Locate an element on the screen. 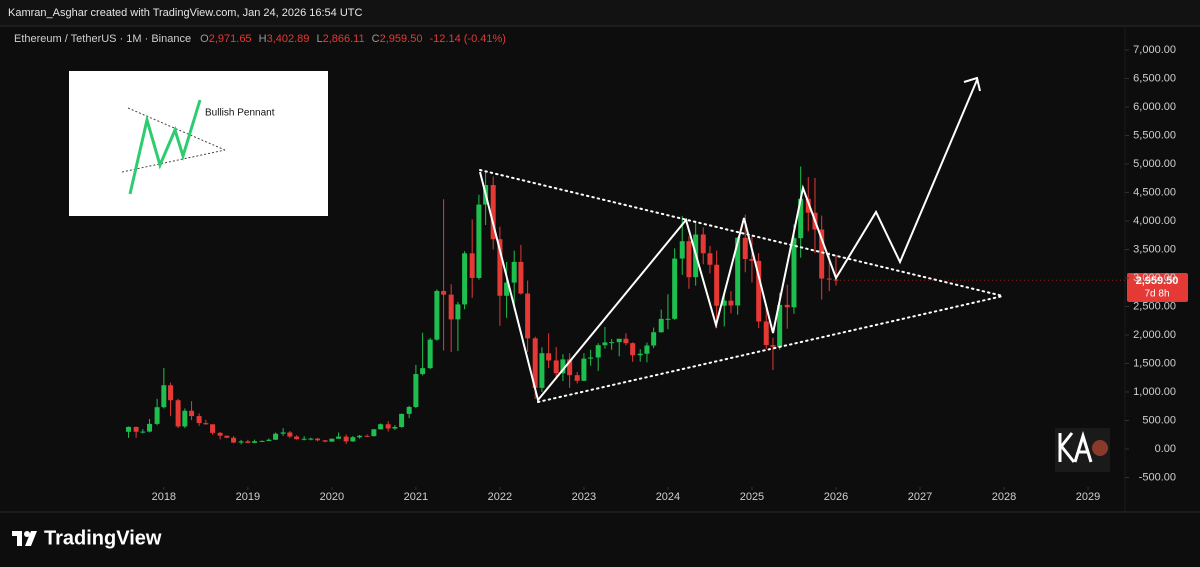 Image resolution: width=1200 pixels, height=567 pixels. legend-value: 2,866.11 is located at coordinates (344, 39).